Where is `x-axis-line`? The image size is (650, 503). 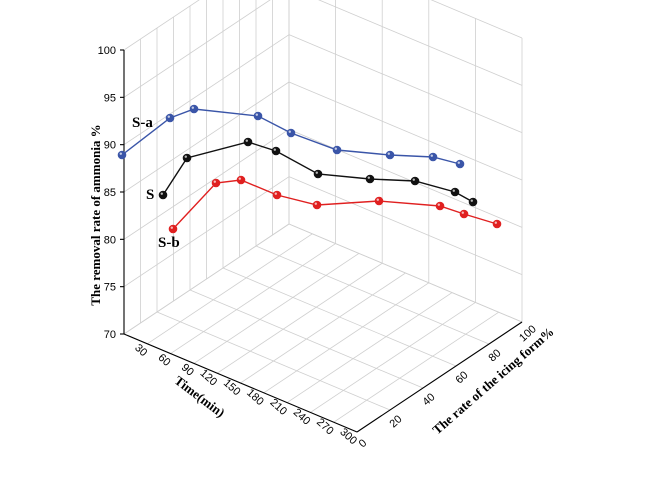 x-axis-line is located at coordinates (240, 383).